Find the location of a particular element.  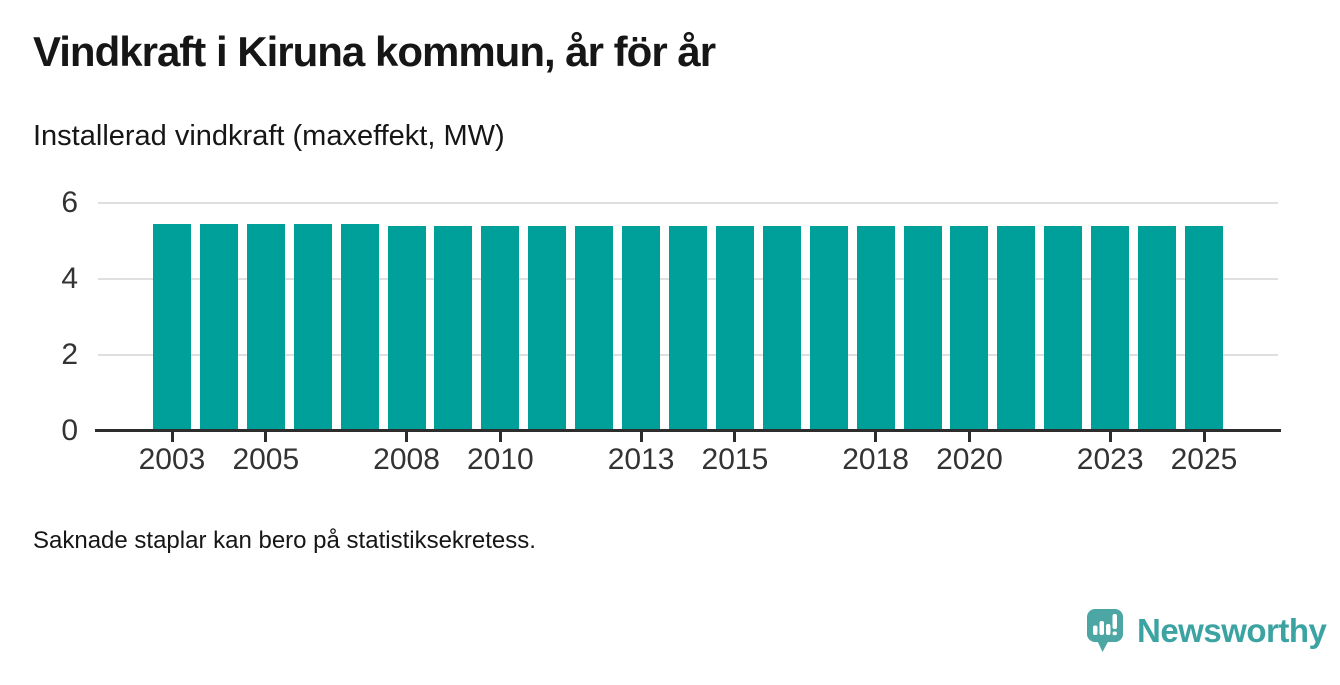

bar-2024 is located at coordinates (1157, 328).